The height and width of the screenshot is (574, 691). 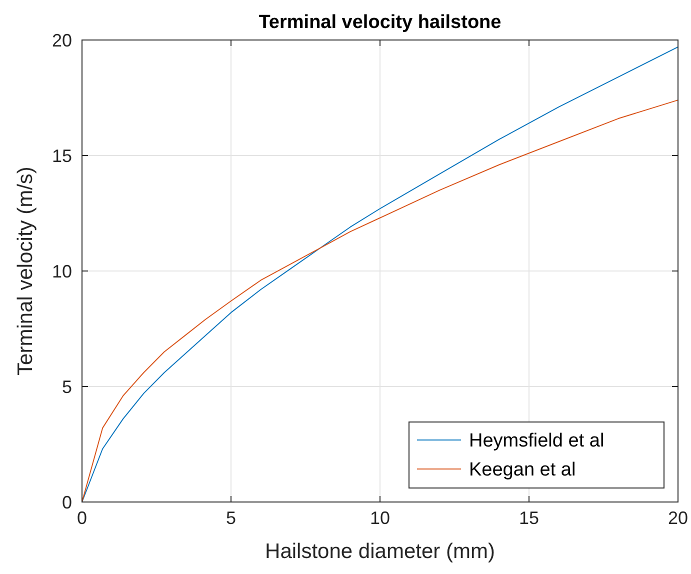 What do you see at coordinates (380, 551) in the screenshot?
I see `x-axis-title: Hailstone diameter (mm)` at bounding box center [380, 551].